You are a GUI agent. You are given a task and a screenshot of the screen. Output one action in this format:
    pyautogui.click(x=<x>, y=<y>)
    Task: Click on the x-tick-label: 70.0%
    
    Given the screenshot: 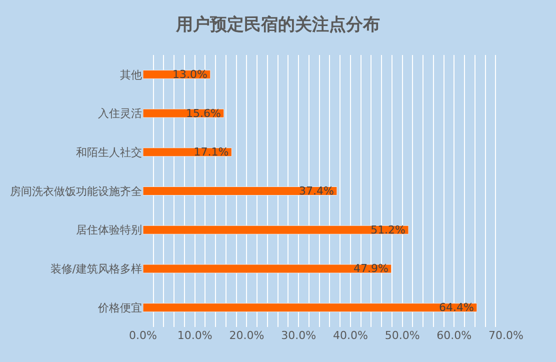 What is the action you would take?
    pyautogui.click(x=506, y=335)
    